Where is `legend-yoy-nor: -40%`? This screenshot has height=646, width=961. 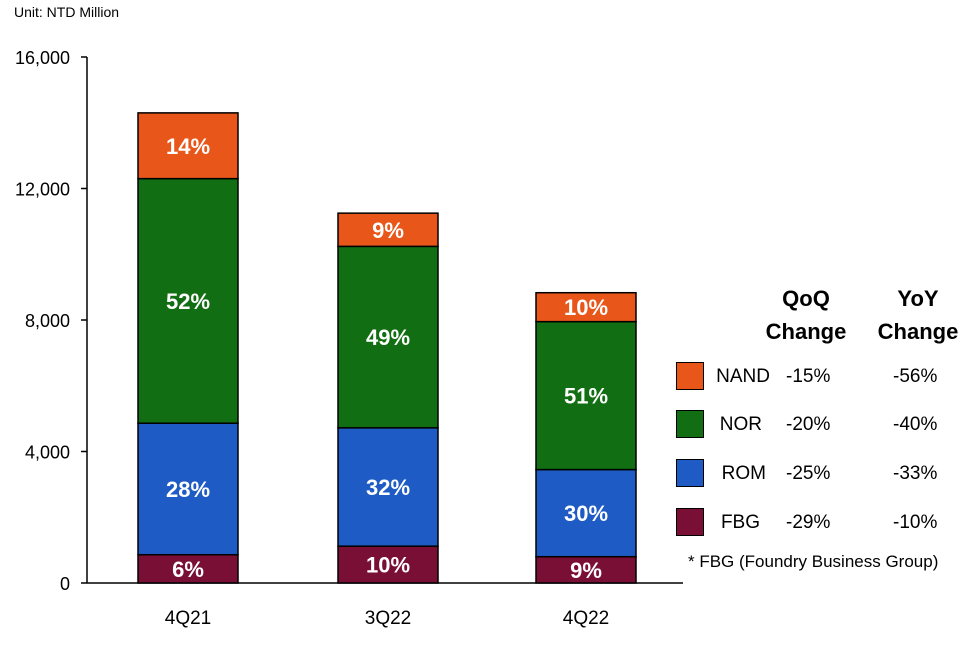 legend-yoy-nor: -40% is located at coordinates (915, 424).